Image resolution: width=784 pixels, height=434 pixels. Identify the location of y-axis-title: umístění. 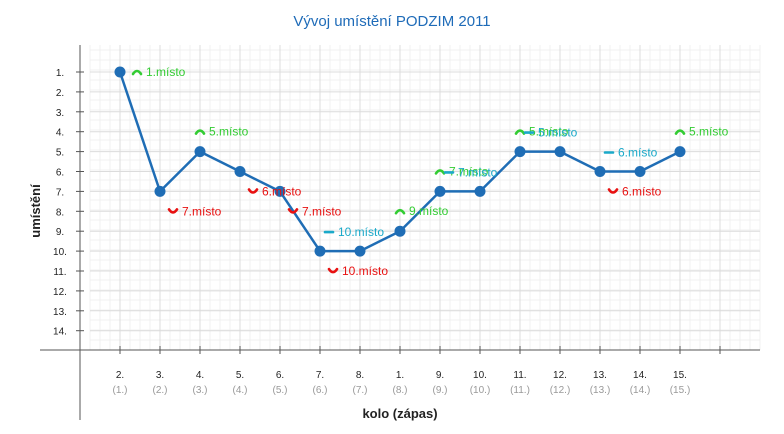
(35, 211).